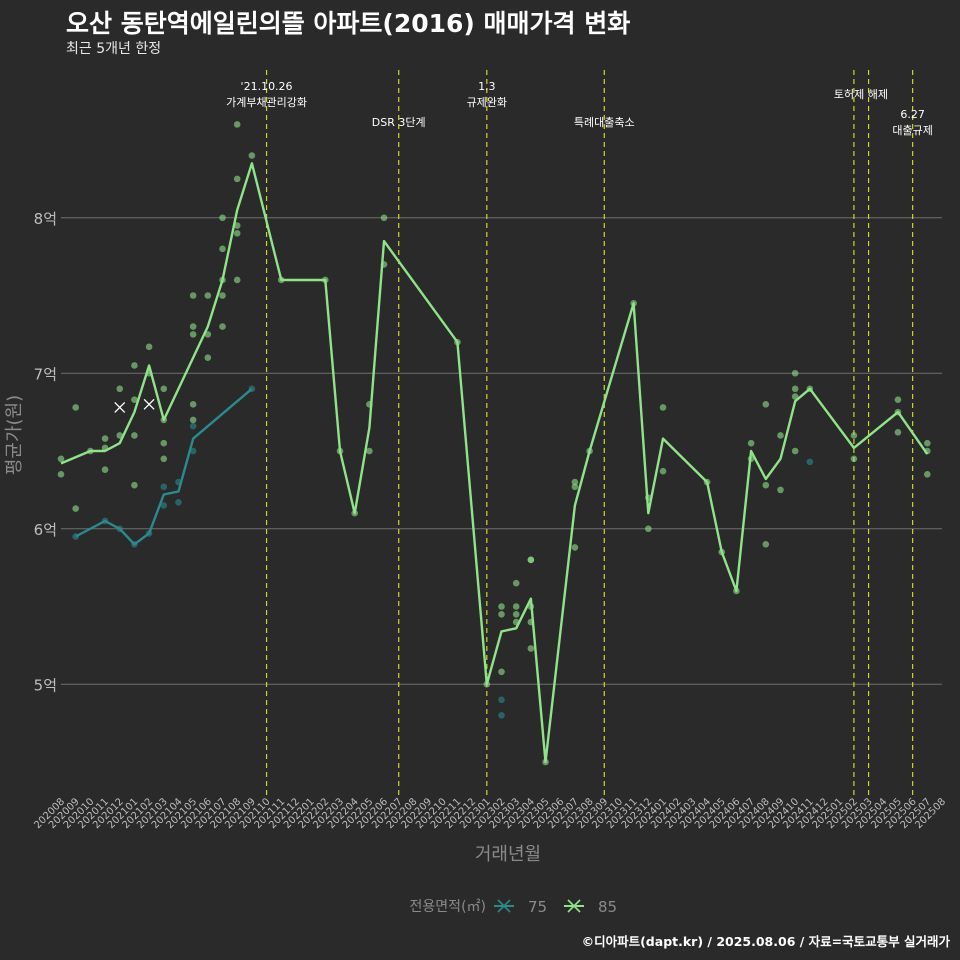 This screenshot has width=960, height=960. Describe the element at coordinates (508, 854) in the screenshot. I see `x-axis-label: 거래년월` at that location.